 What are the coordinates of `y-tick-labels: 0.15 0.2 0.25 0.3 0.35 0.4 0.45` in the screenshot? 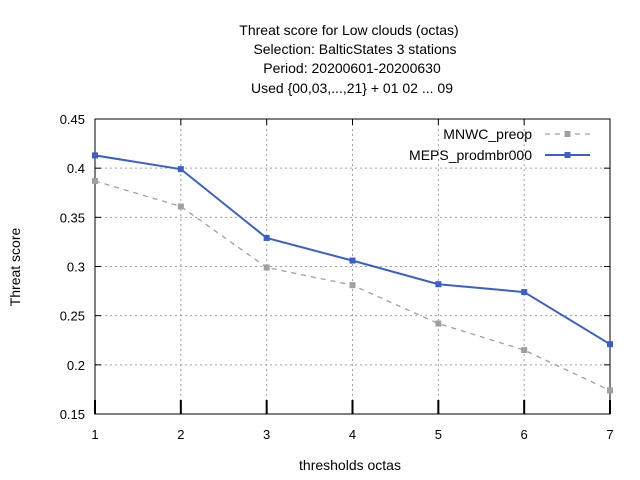 It's located at (72, 267).